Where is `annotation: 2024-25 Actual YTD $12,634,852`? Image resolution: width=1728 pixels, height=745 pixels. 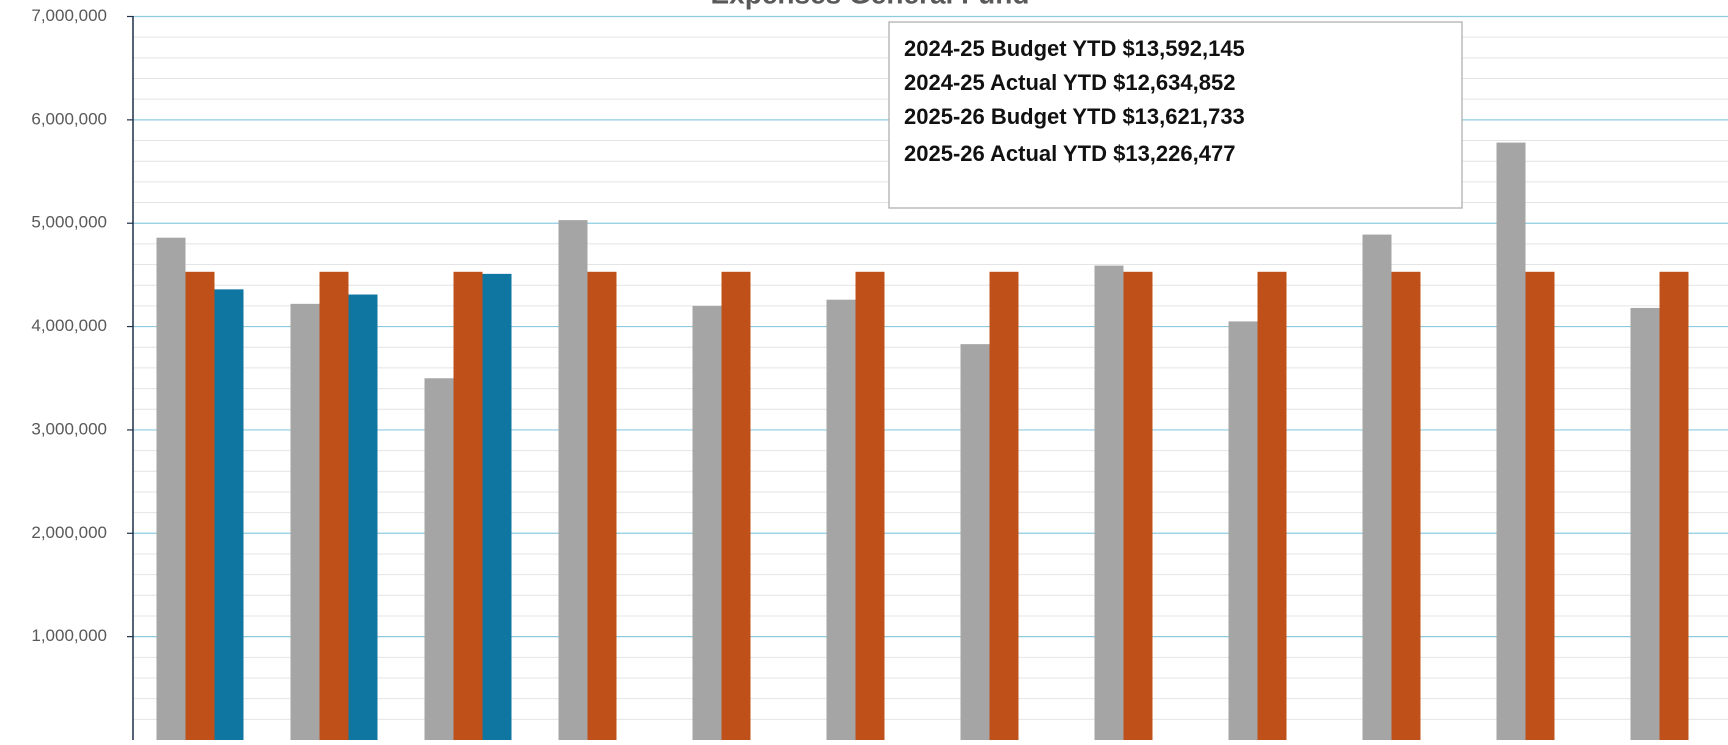
annotation: 2024-25 Actual YTD $12,634,852 is located at coordinates (1069, 82).